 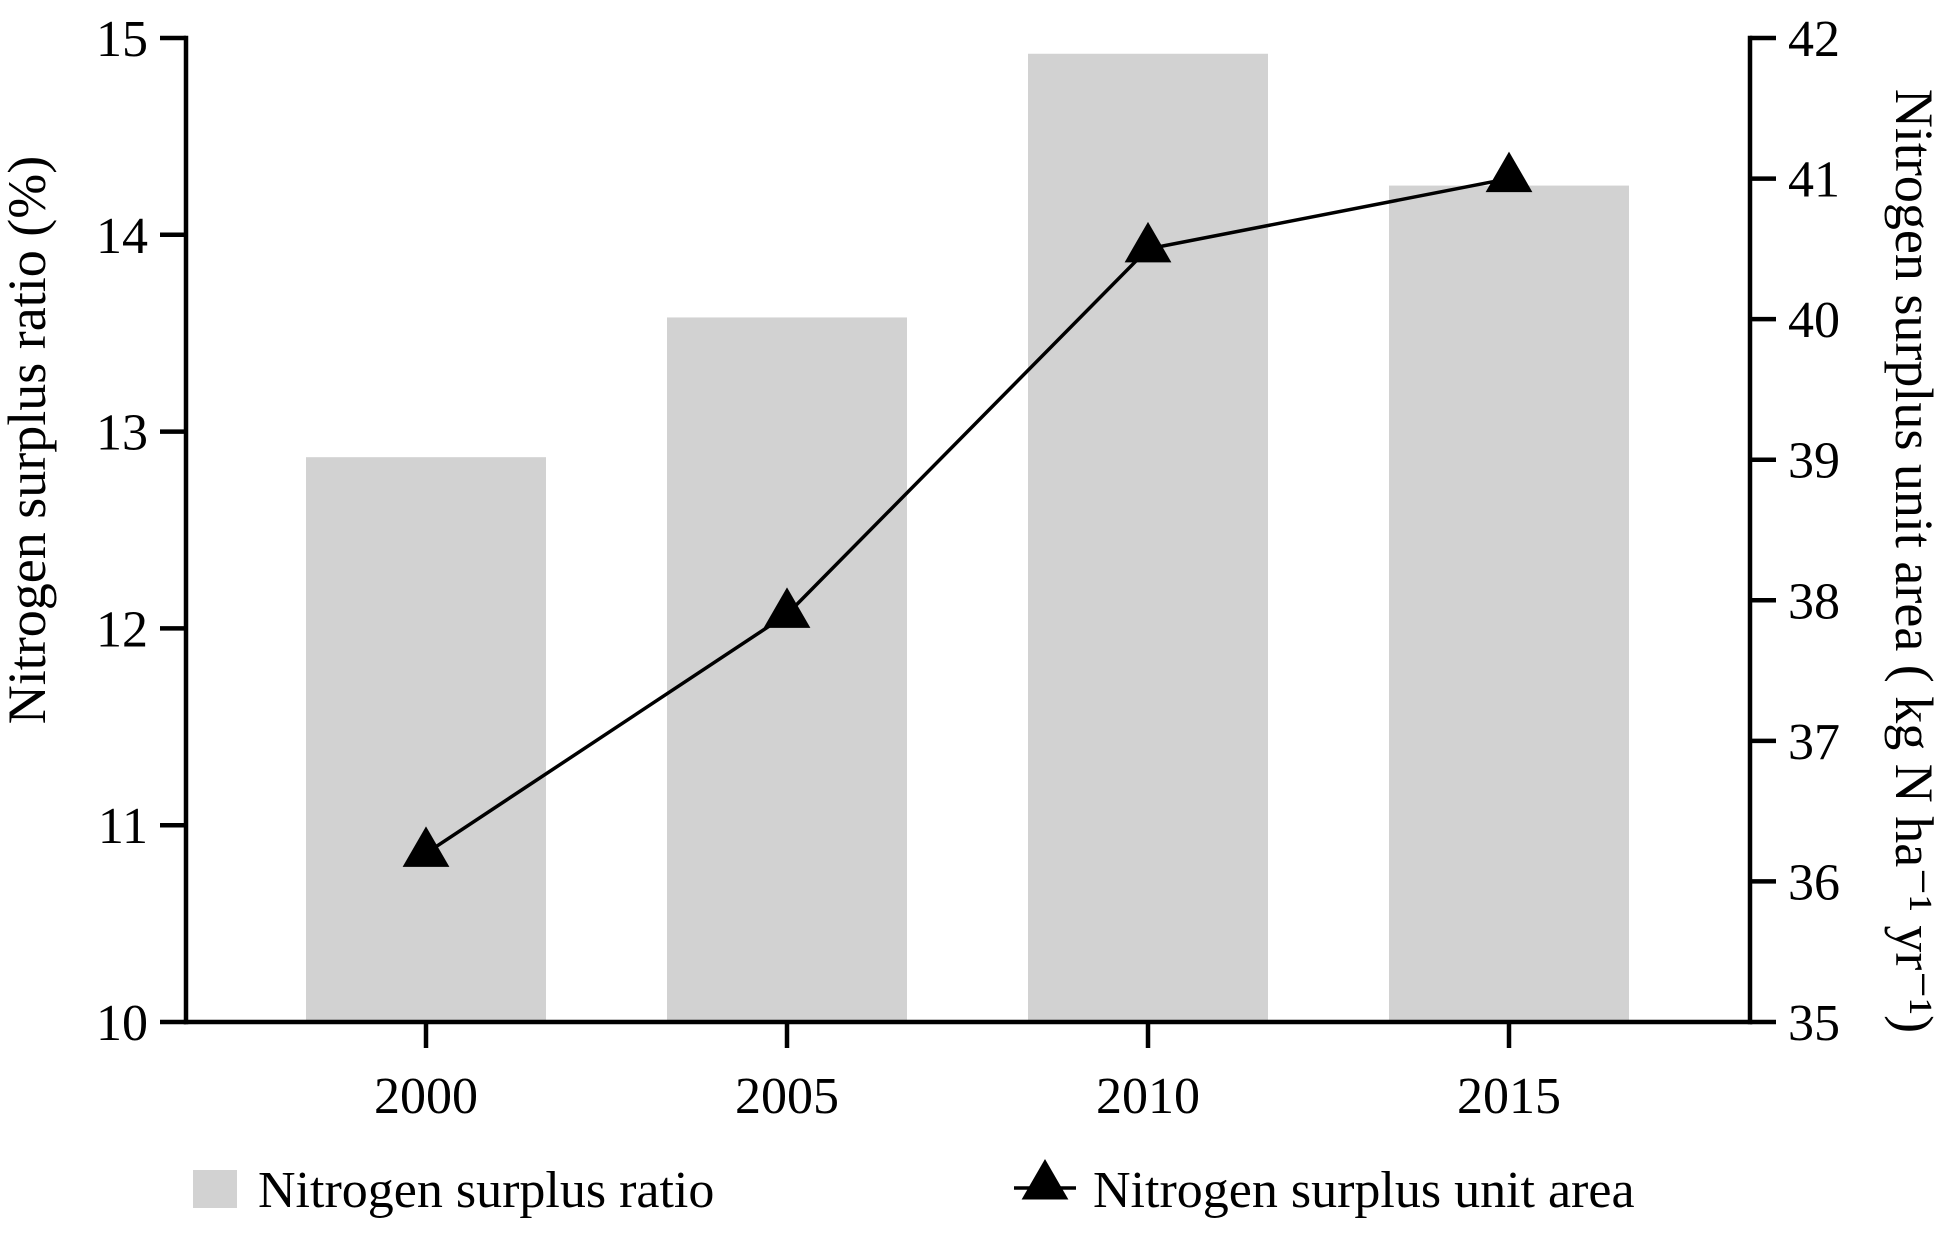 I want to click on bar-2005, so click(x=787, y=669).